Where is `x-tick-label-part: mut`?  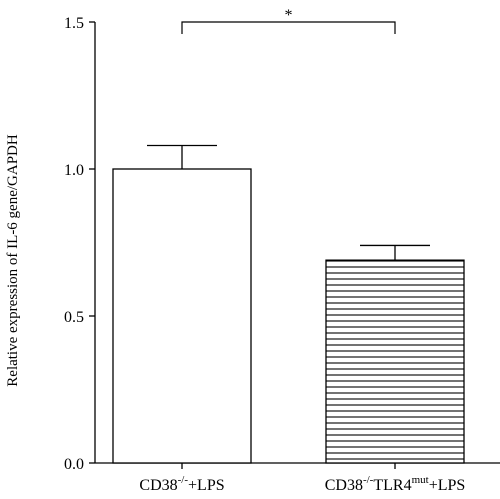 x-tick-label-part: mut is located at coordinates (420, 480).